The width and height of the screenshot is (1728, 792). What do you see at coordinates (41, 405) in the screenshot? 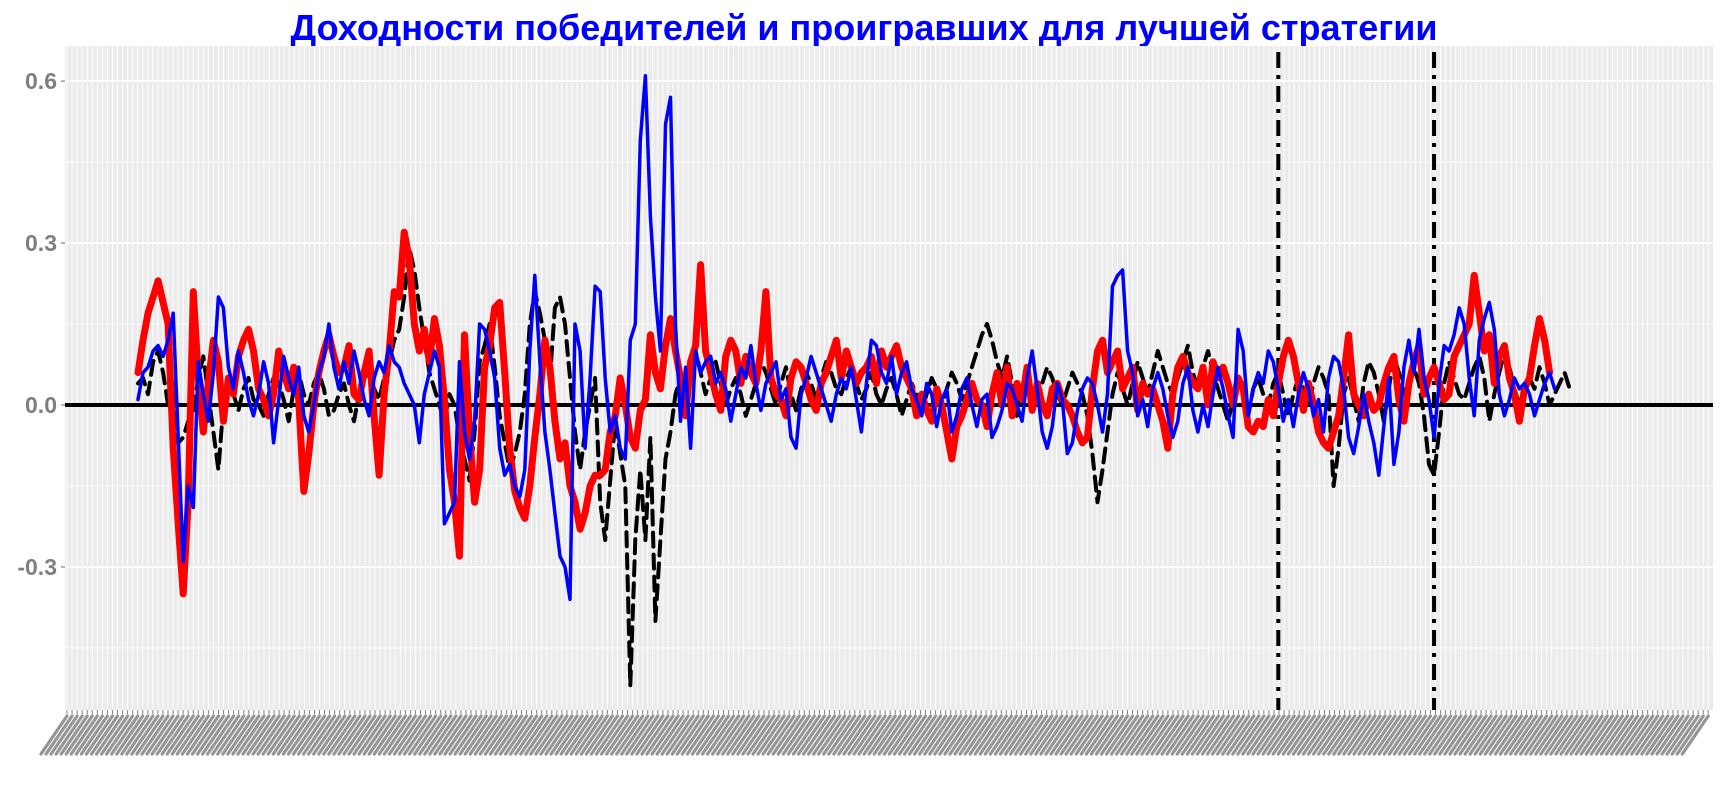
I see `y-tick-label: 0.0` at bounding box center [41, 405].